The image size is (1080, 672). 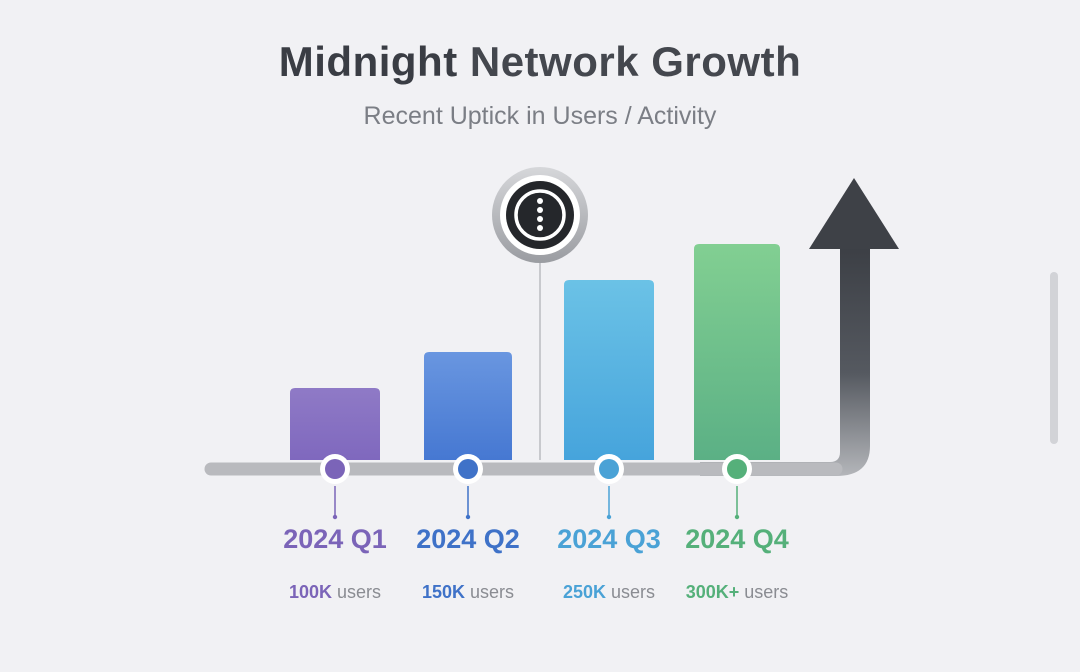 What do you see at coordinates (1054, 358) in the screenshot?
I see `vertical-scrollbar` at bounding box center [1054, 358].